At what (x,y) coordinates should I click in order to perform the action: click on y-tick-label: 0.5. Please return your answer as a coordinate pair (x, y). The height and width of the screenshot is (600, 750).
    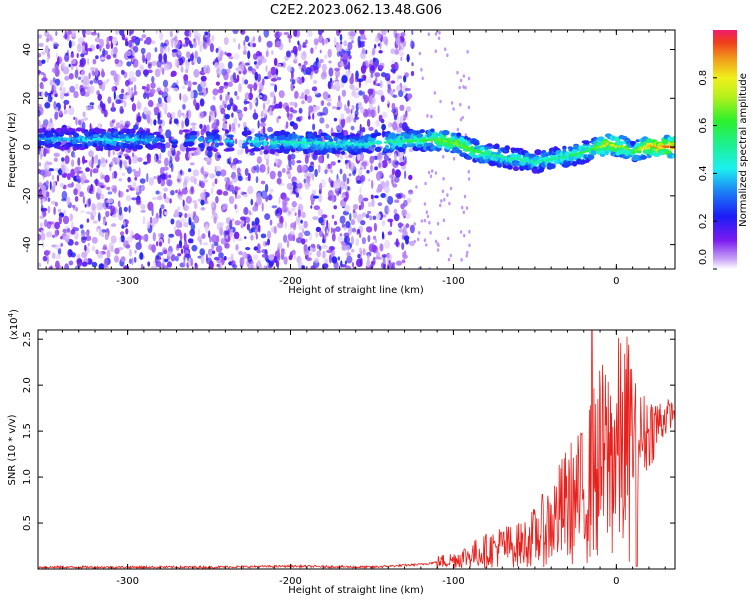
    Looking at the image, I should click on (27, 523).